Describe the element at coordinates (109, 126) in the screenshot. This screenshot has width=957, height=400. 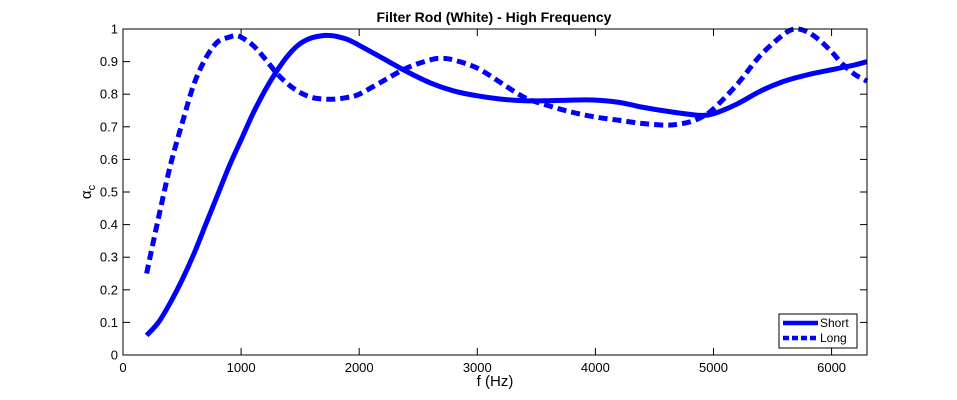
I see `y-tick-label: 0.7` at that location.